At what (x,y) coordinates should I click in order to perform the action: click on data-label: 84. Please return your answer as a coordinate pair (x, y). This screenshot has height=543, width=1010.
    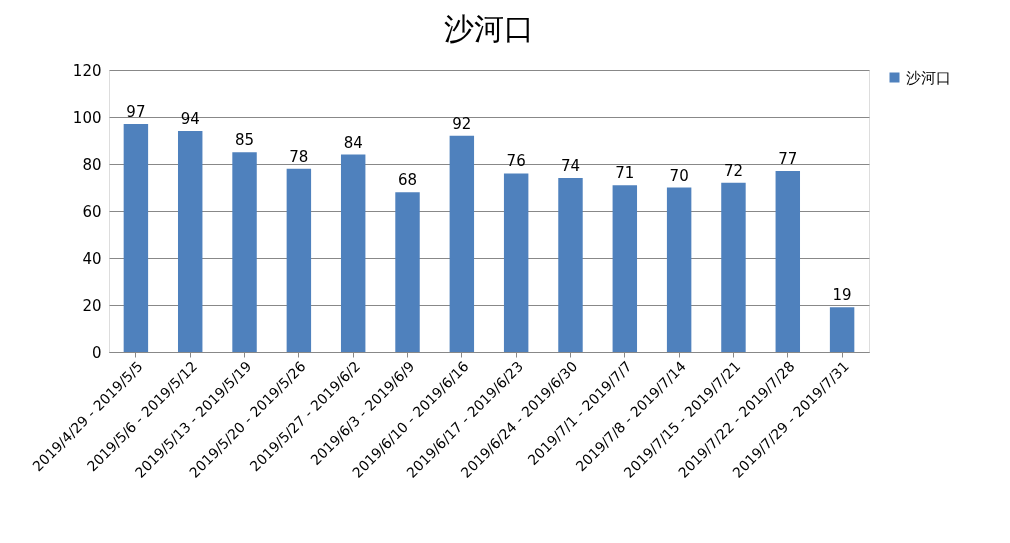
    Looking at the image, I should click on (353, 142).